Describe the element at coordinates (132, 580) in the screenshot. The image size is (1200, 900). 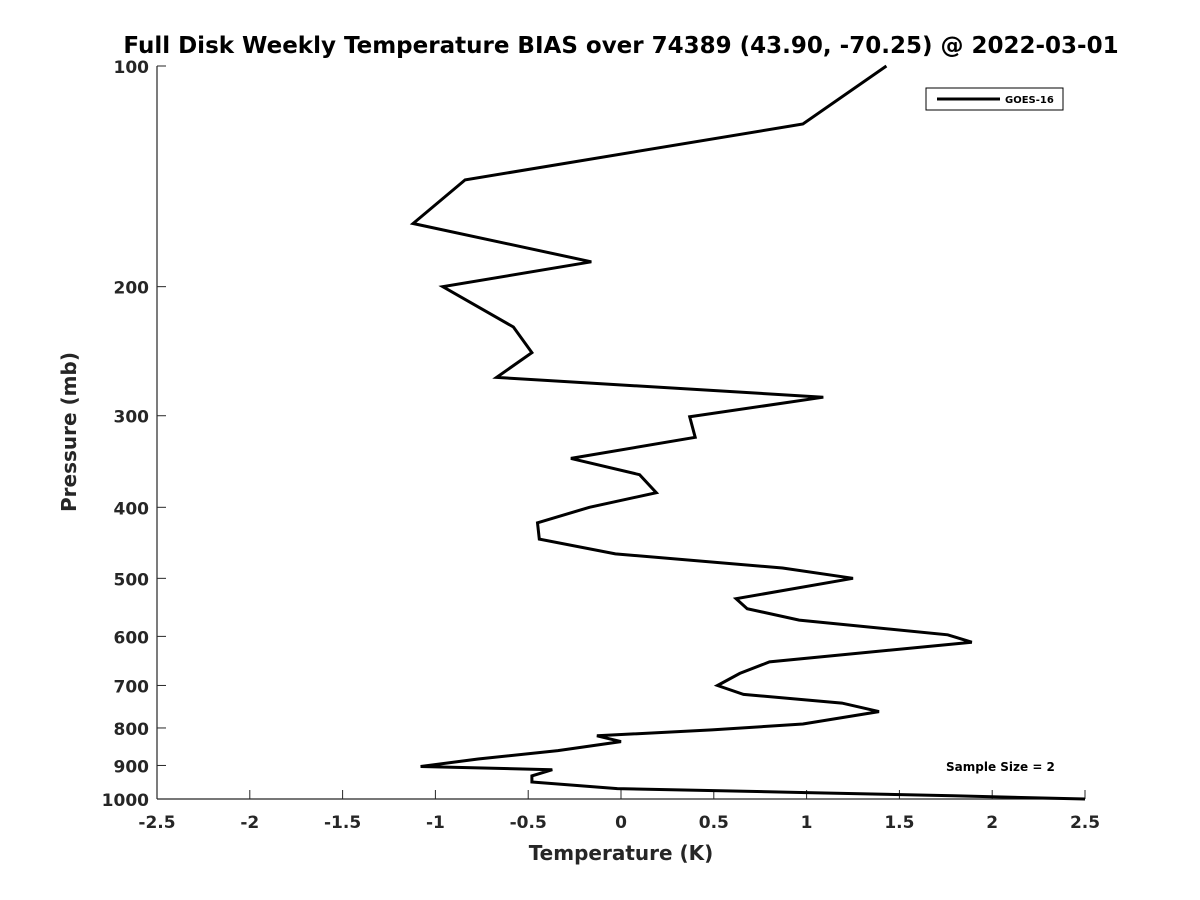
I see `y-tick-label: 500` at that location.